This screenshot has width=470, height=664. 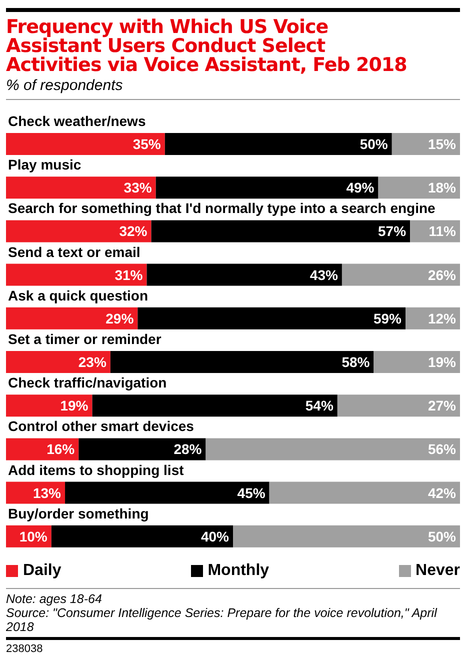 What do you see at coordinates (215, 536) in the screenshot?
I see `data-label: 40%` at bounding box center [215, 536].